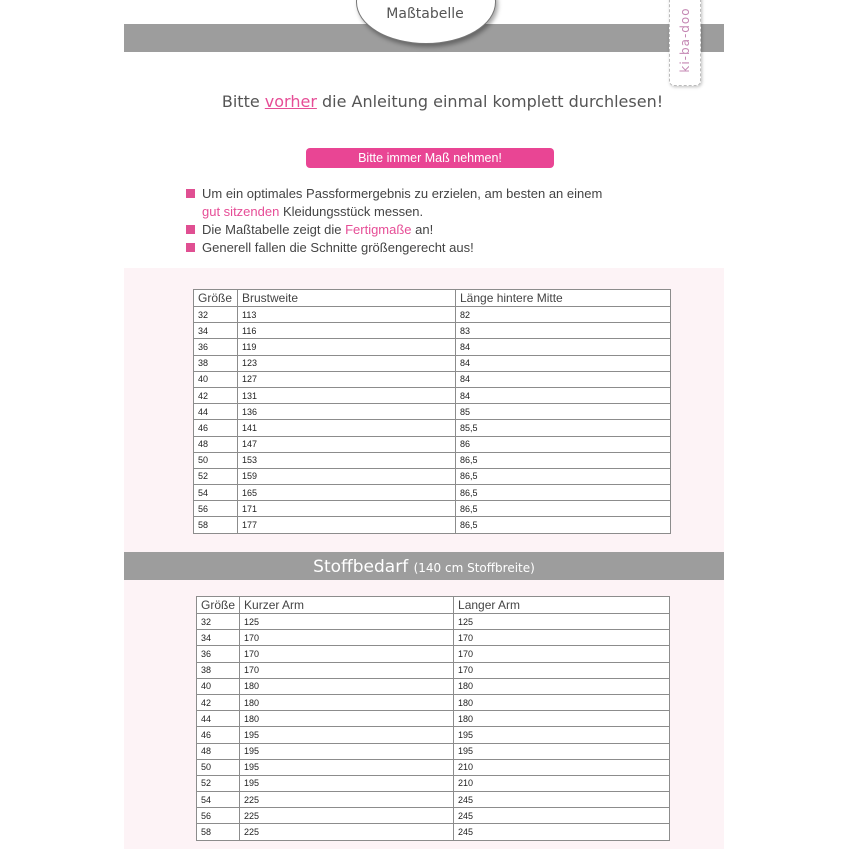 The image size is (849, 849). I want to click on table-cell: 42, so click(218, 702).